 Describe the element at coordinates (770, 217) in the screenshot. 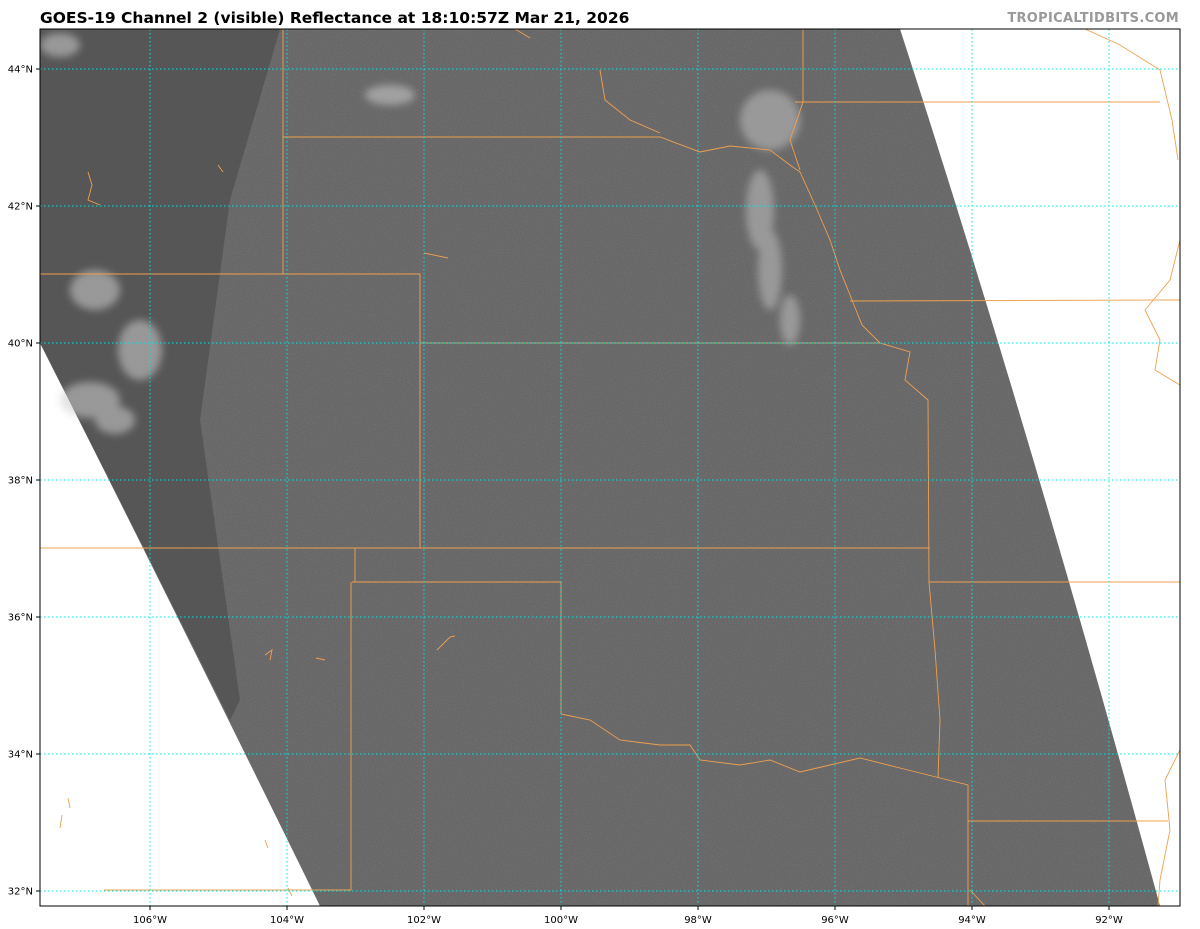

I see `cloud-band` at that location.